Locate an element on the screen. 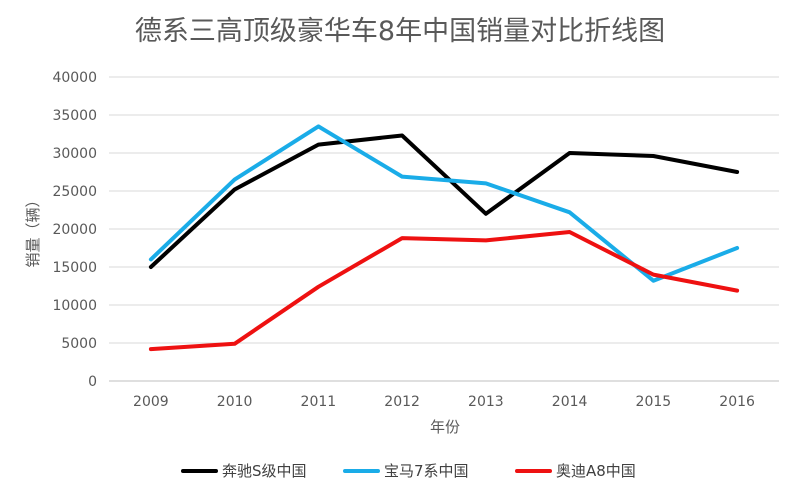 The image size is (800, 502). chart-title: 德系三高顶级豪华车8年中国销量对比折线图 is located at coordinates (400, 31).